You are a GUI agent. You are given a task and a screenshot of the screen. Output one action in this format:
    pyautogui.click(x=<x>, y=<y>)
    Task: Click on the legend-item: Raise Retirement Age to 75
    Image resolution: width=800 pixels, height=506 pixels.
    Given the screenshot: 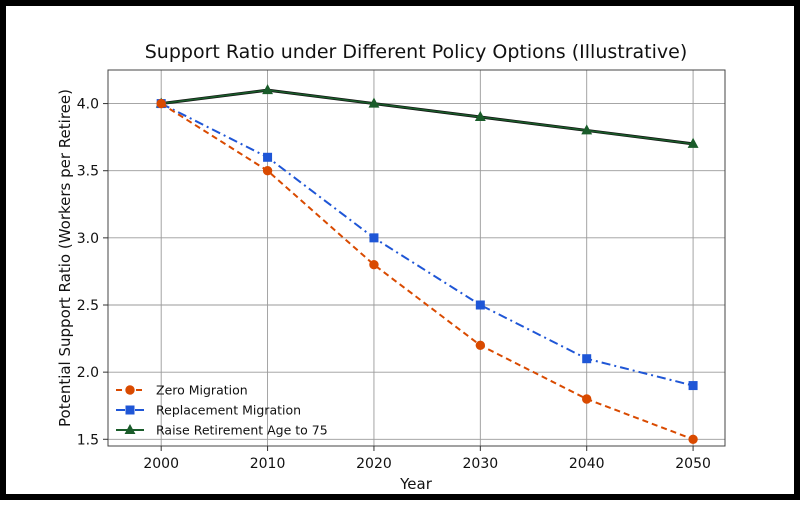 What is the action you would take?
    pyautogui.click(x=222, y=430)
    